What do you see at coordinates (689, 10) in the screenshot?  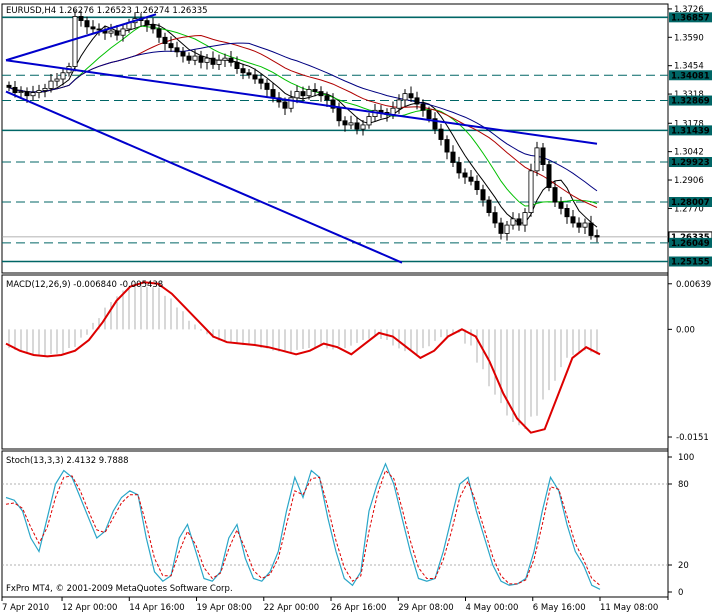 I see `price-tick-label: 1.3726` at bounding box center [689, 10].